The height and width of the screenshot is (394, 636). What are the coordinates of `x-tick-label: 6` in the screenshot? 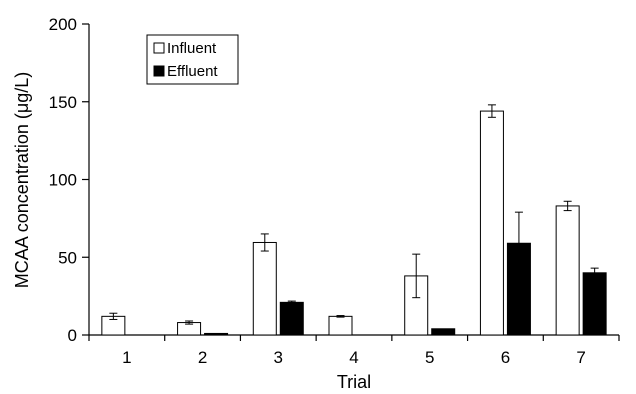 It's located at (505, 357).